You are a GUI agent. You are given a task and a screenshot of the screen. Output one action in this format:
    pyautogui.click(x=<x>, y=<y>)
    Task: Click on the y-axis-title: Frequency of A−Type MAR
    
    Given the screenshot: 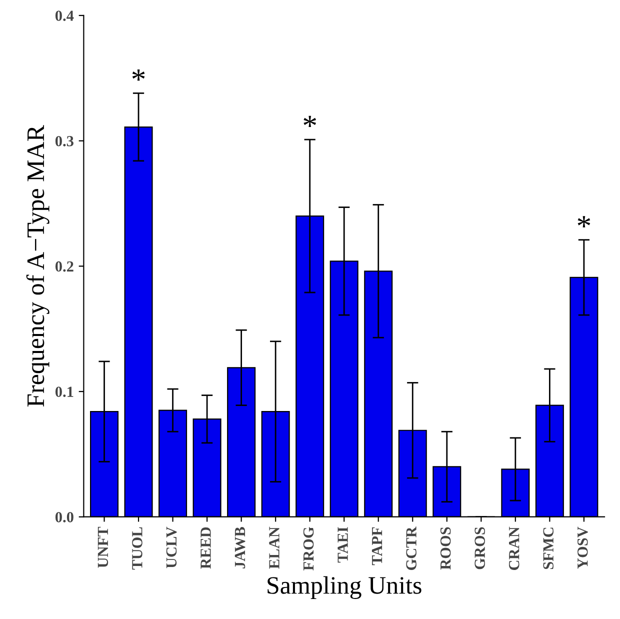 What is the action you would take?
    pyautogui.click(x=38, y=265)
    